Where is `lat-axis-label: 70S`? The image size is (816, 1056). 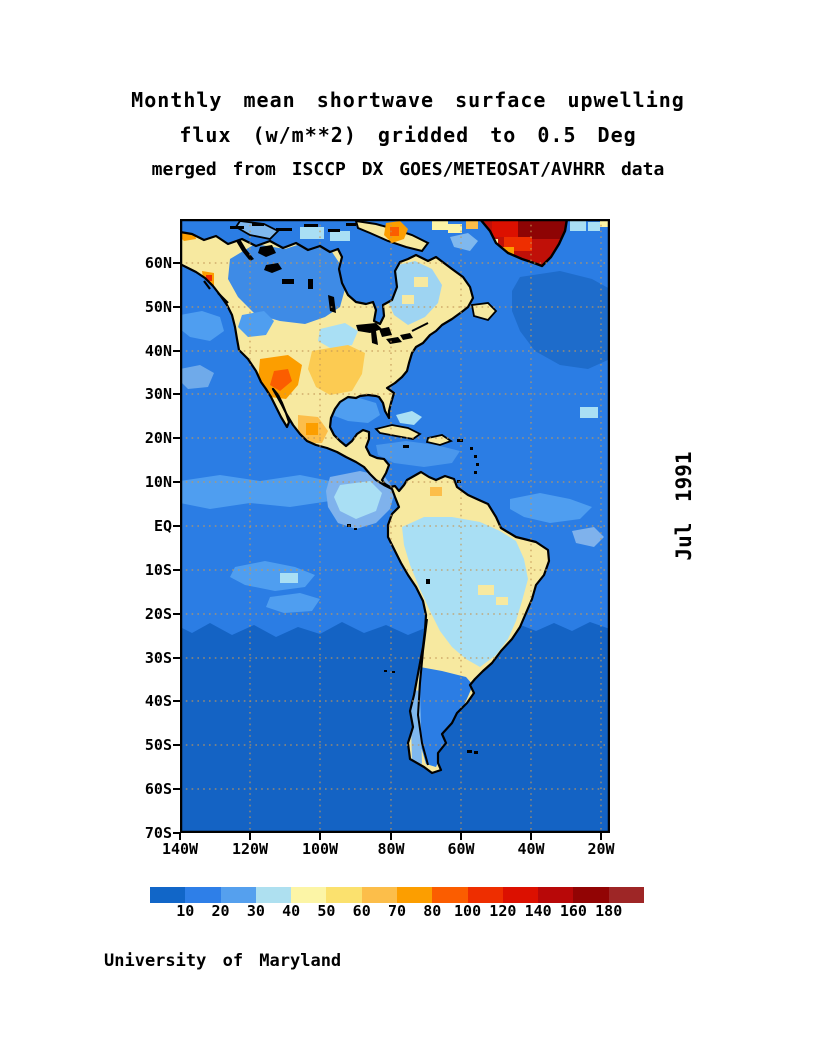 lat-axis-label: 70S is located at coordinates (158, 833).